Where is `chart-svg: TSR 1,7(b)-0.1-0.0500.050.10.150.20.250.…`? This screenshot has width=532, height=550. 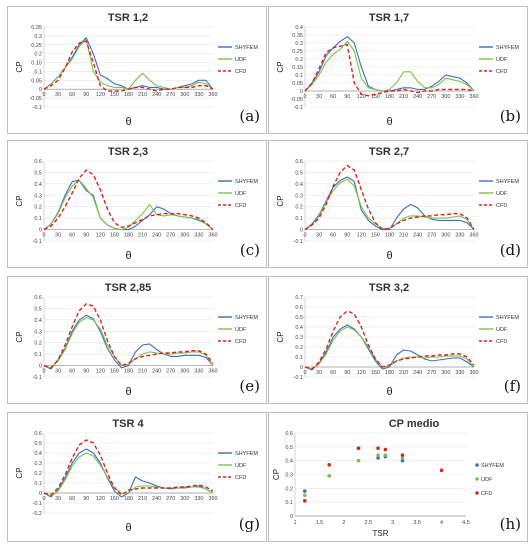
chart-svg: TSR 1,7(b)-0.1-0.0500.050.10.150.20.250.… is located at coordinates (398, 70).